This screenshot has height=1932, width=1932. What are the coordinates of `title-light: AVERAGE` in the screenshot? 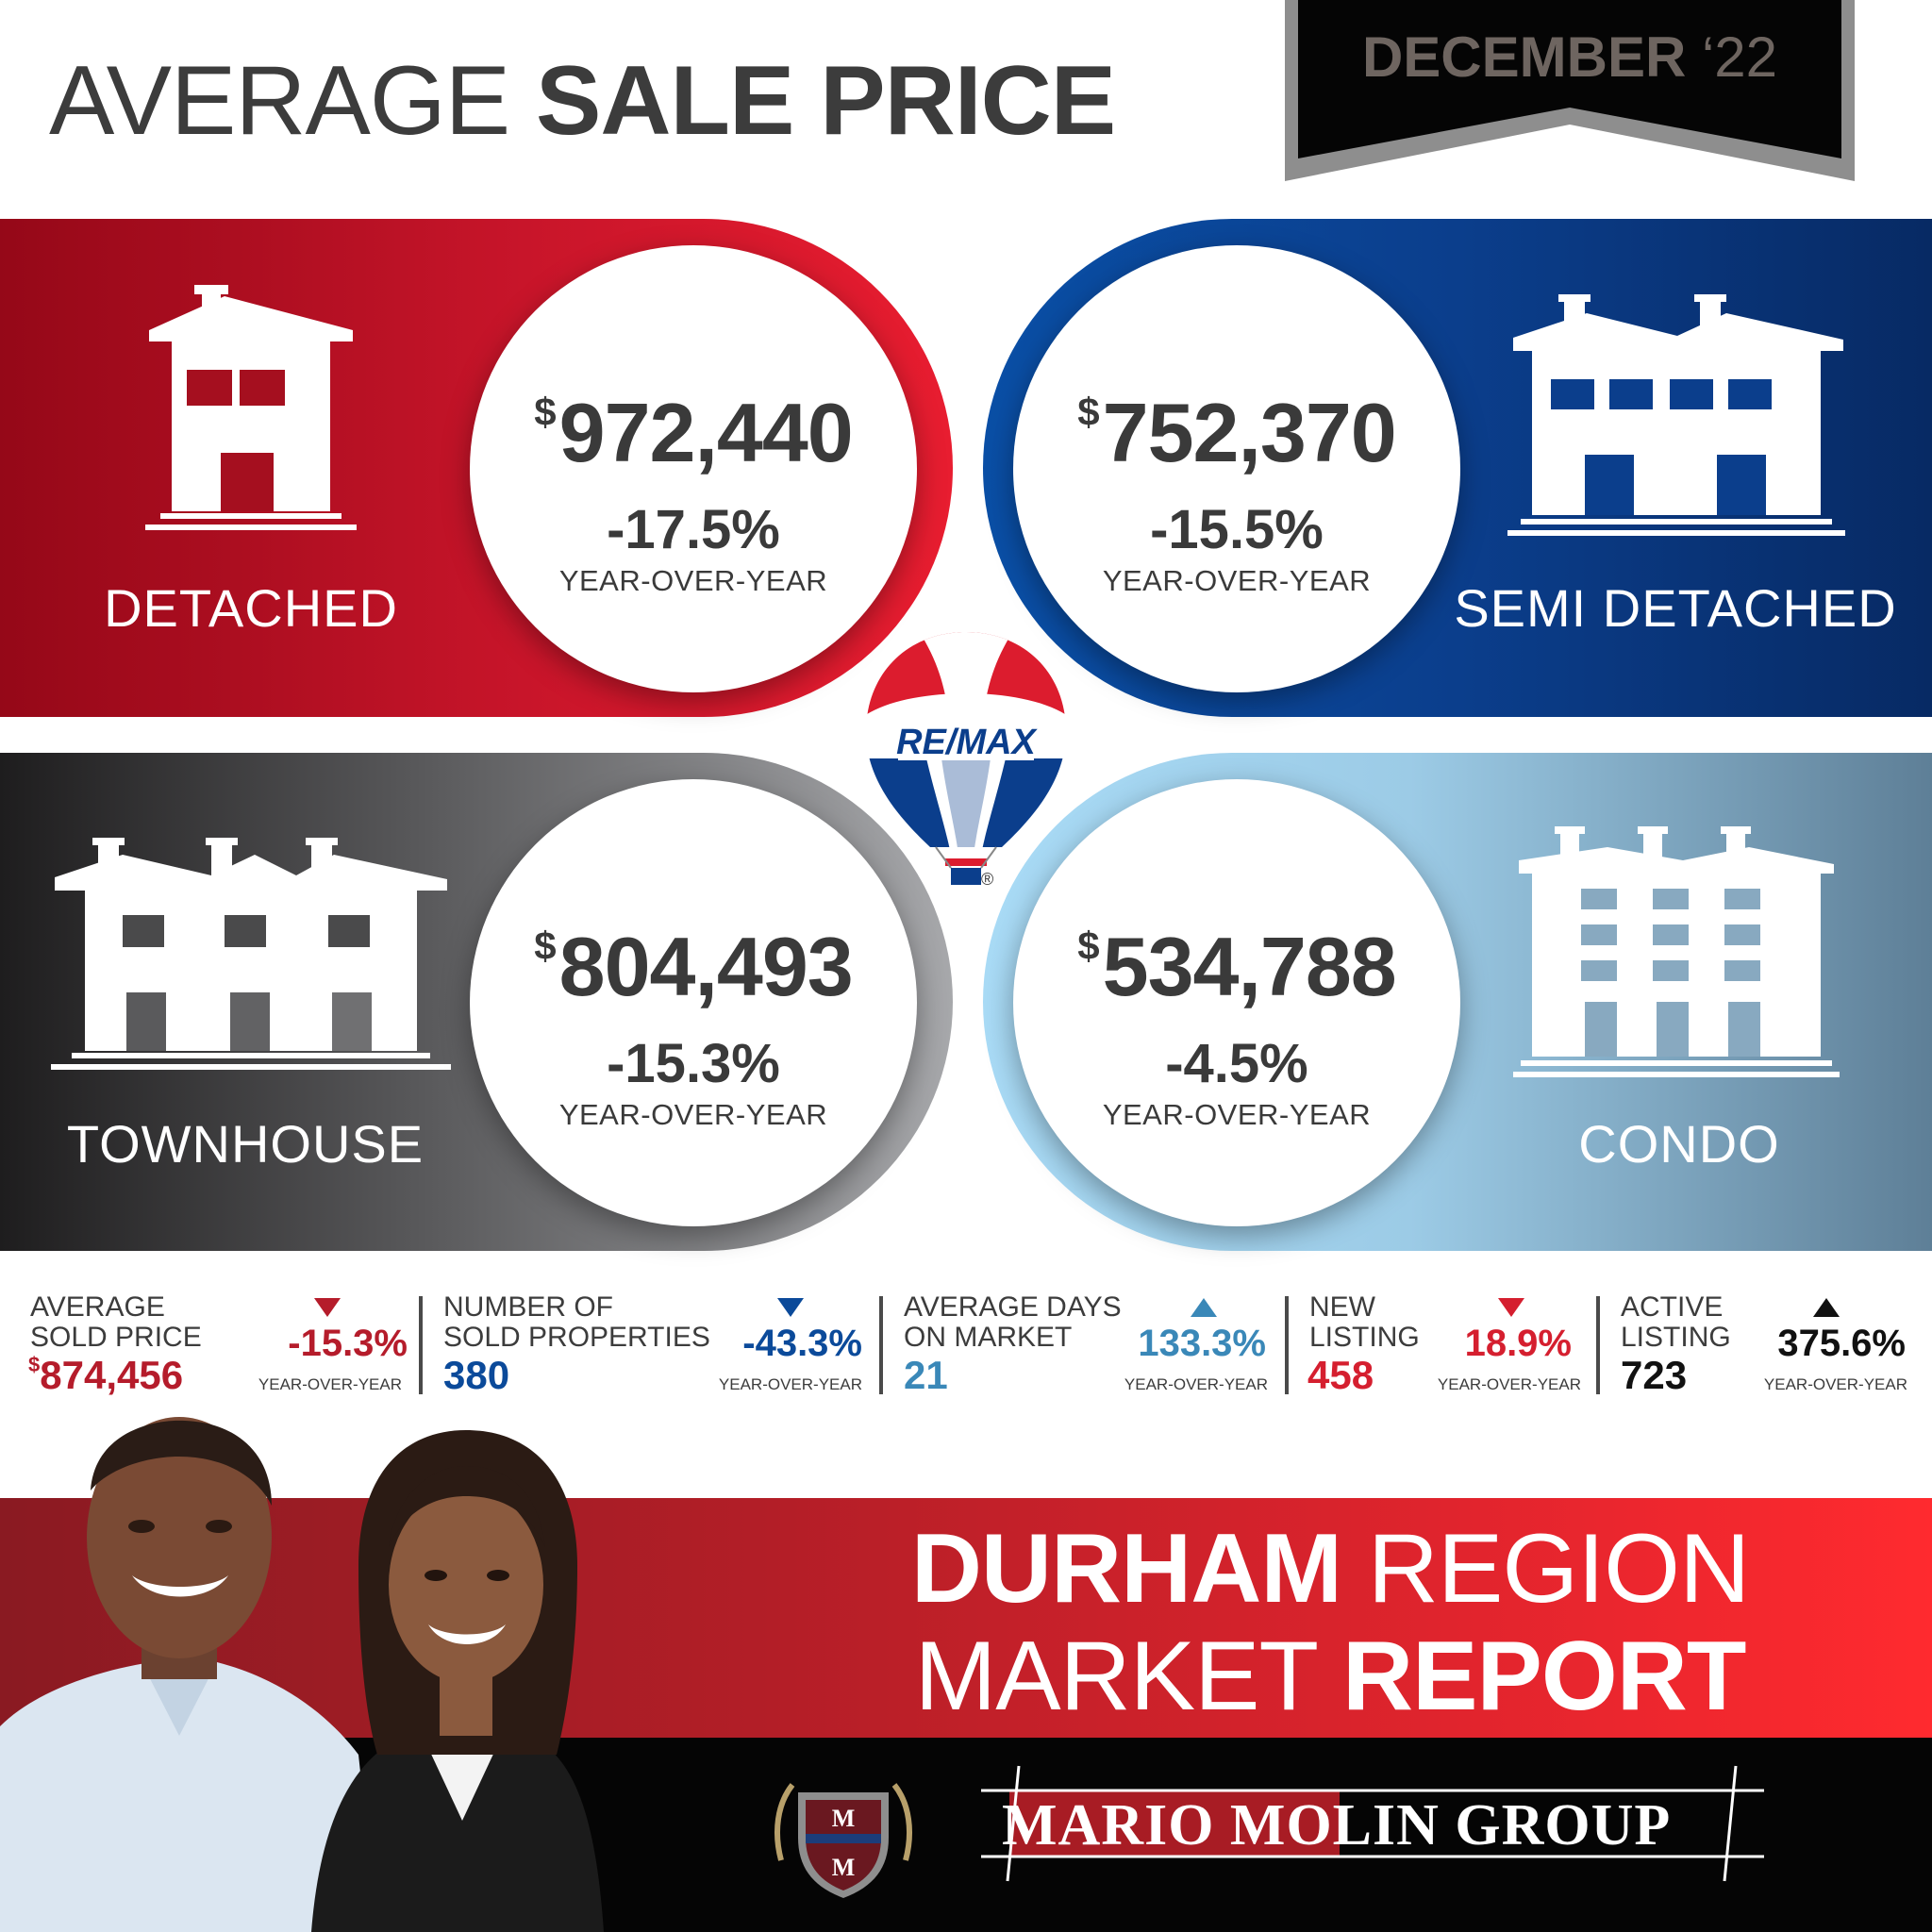 It's located at (279, 101).